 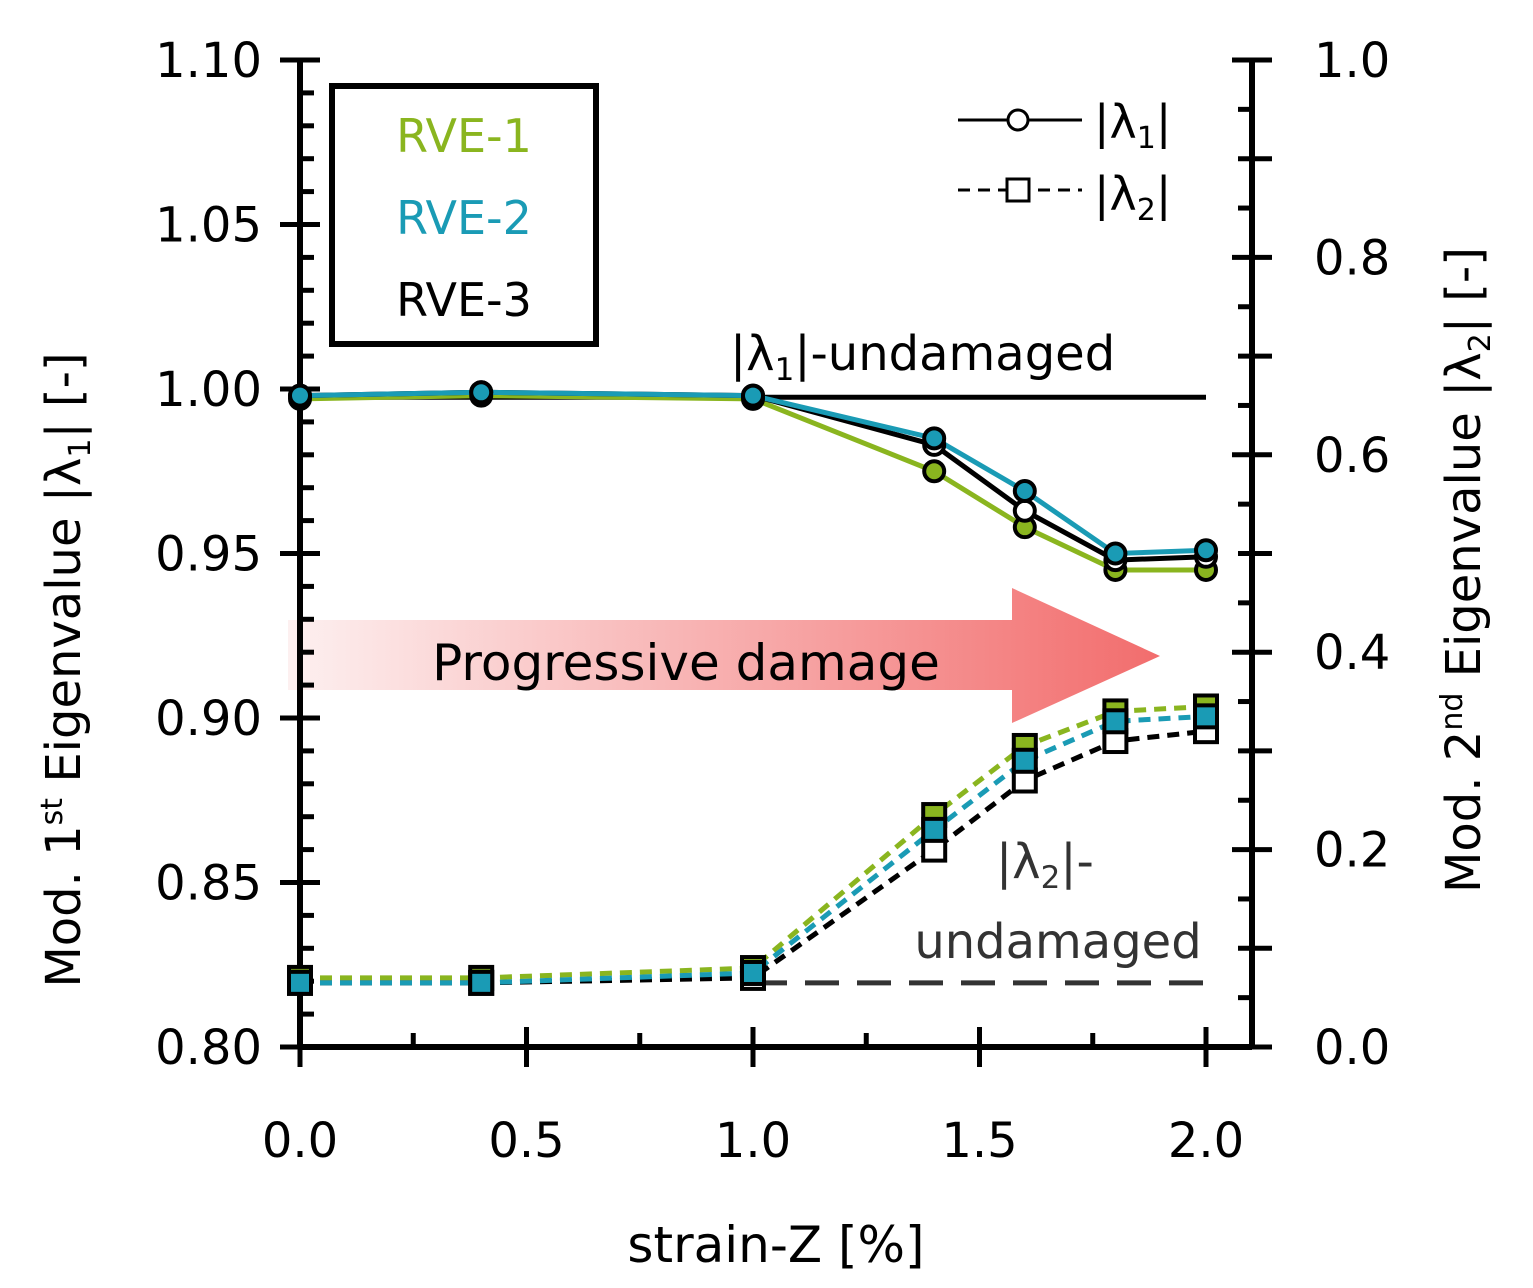 What do you see at coordinates (464, 218) in the screenshot?
I see `legend-rve-2: RVE-2` at bounding box center [464, 218].